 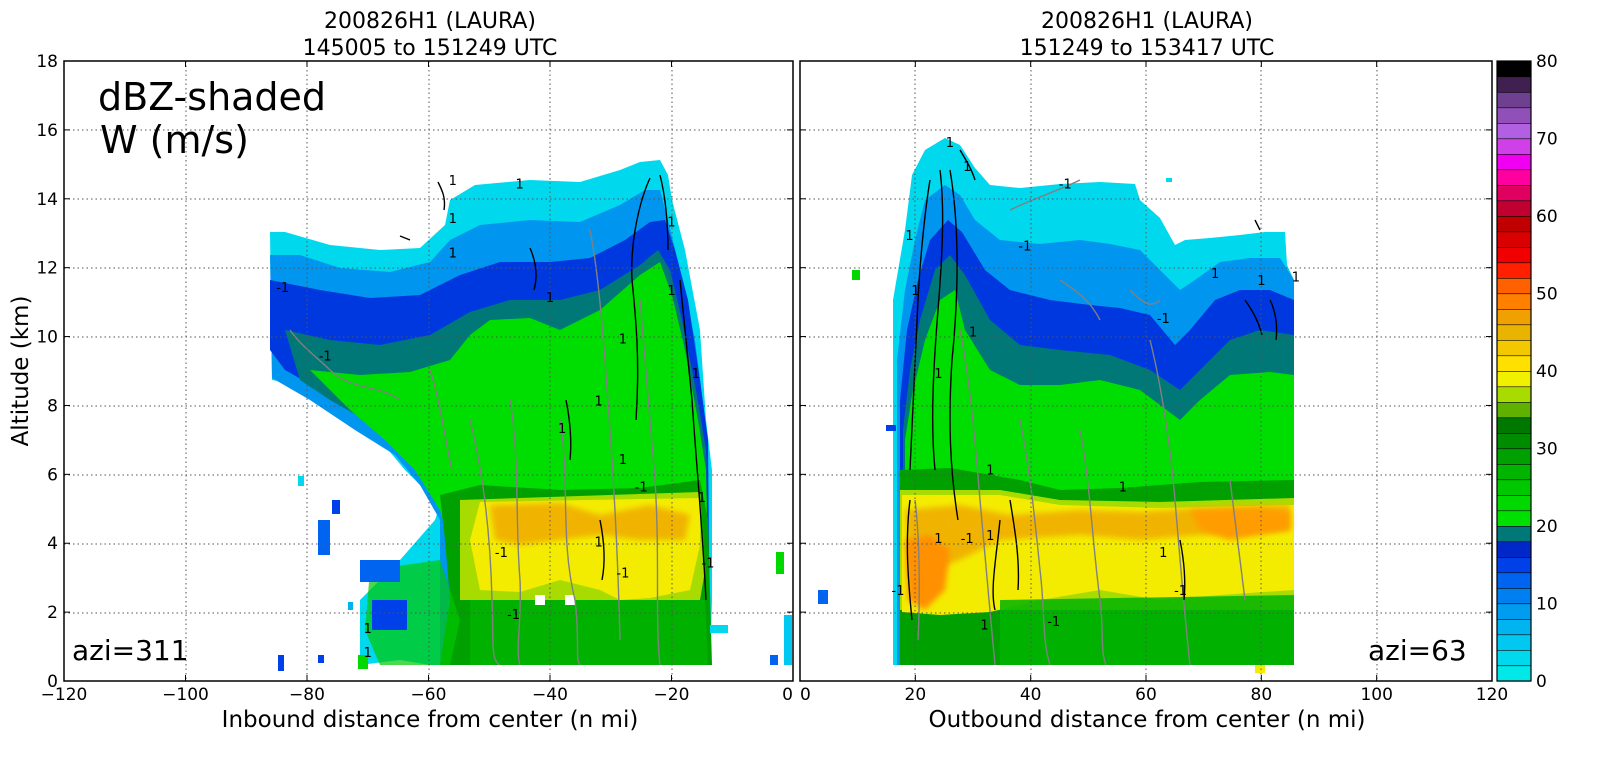 I want to click on right-xtick-label: 20, so click(x=916, y=695).